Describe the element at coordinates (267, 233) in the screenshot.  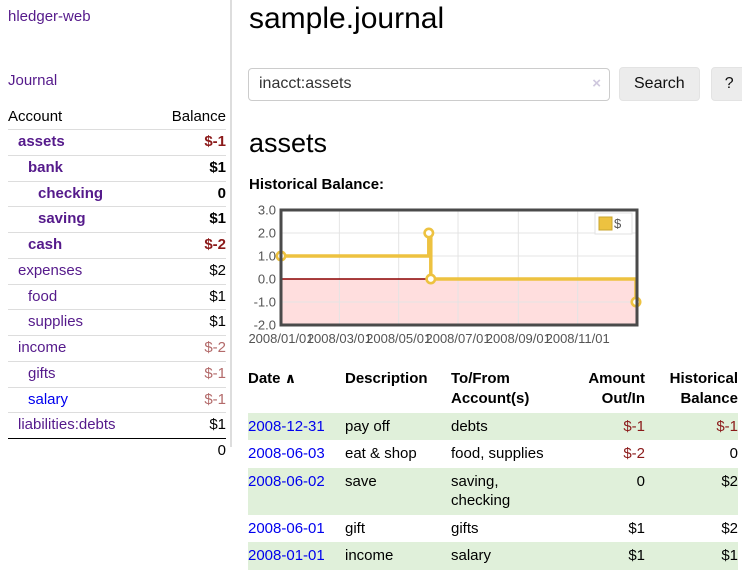
I see `svg-text: 2.0` at that location.